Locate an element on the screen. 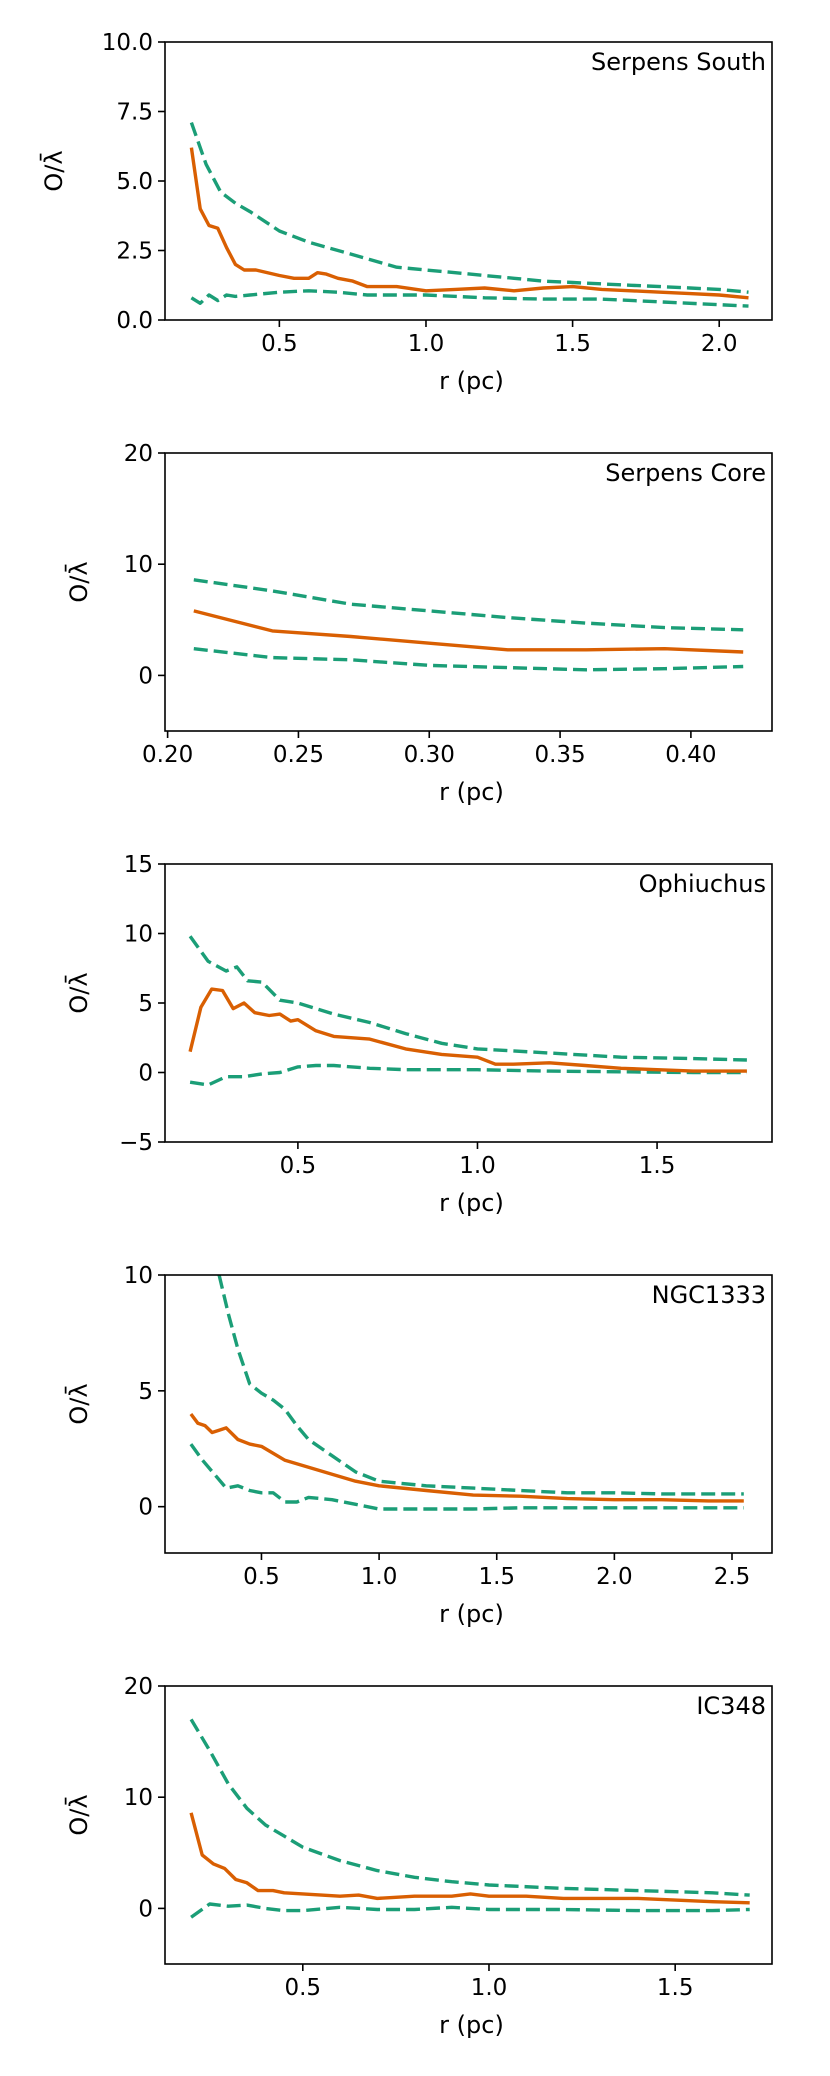  y-tick-label: −5 is located at coordinates (136, 1143).